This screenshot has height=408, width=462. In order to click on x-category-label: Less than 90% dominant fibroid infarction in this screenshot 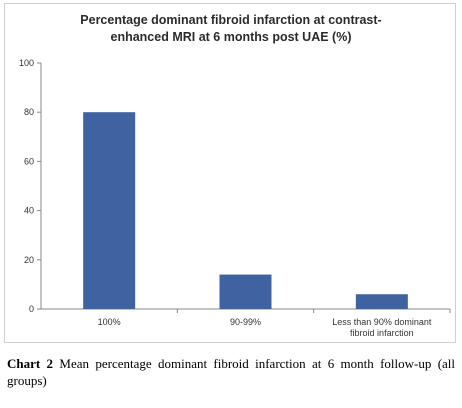, I will do `click(382, 327)`.